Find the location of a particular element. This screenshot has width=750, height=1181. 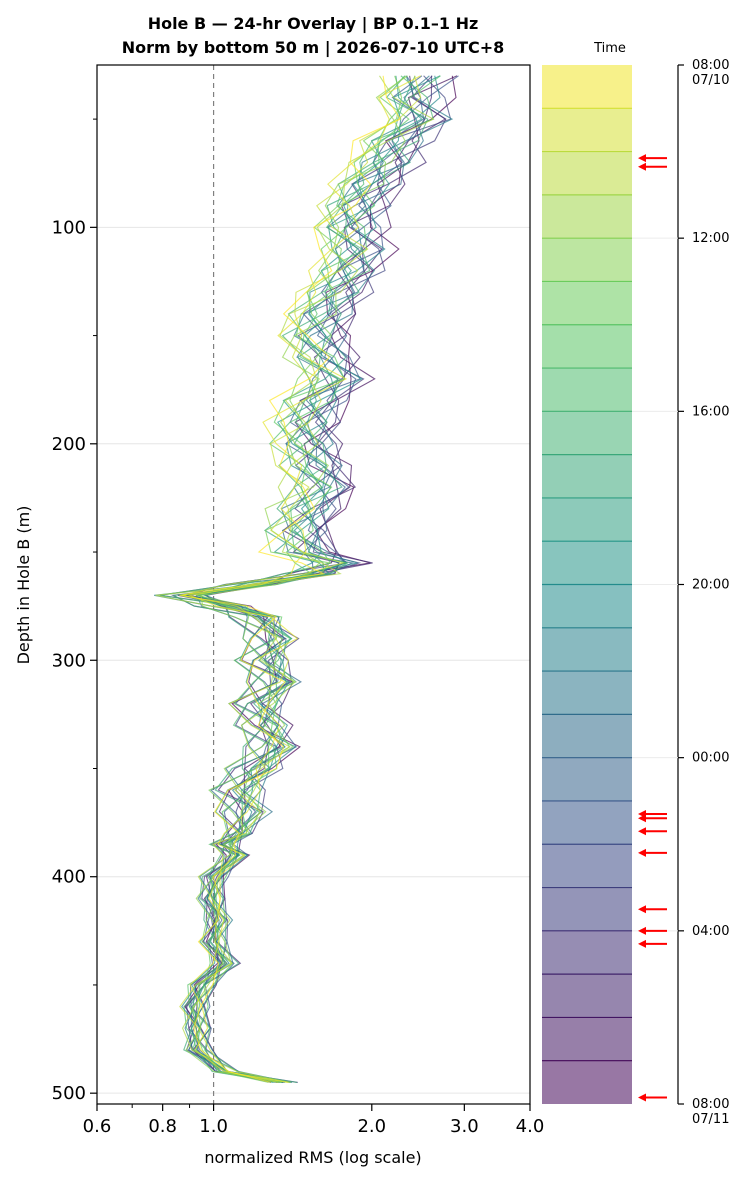

y-tick-label: 400 is located at coordinates (69, 877).